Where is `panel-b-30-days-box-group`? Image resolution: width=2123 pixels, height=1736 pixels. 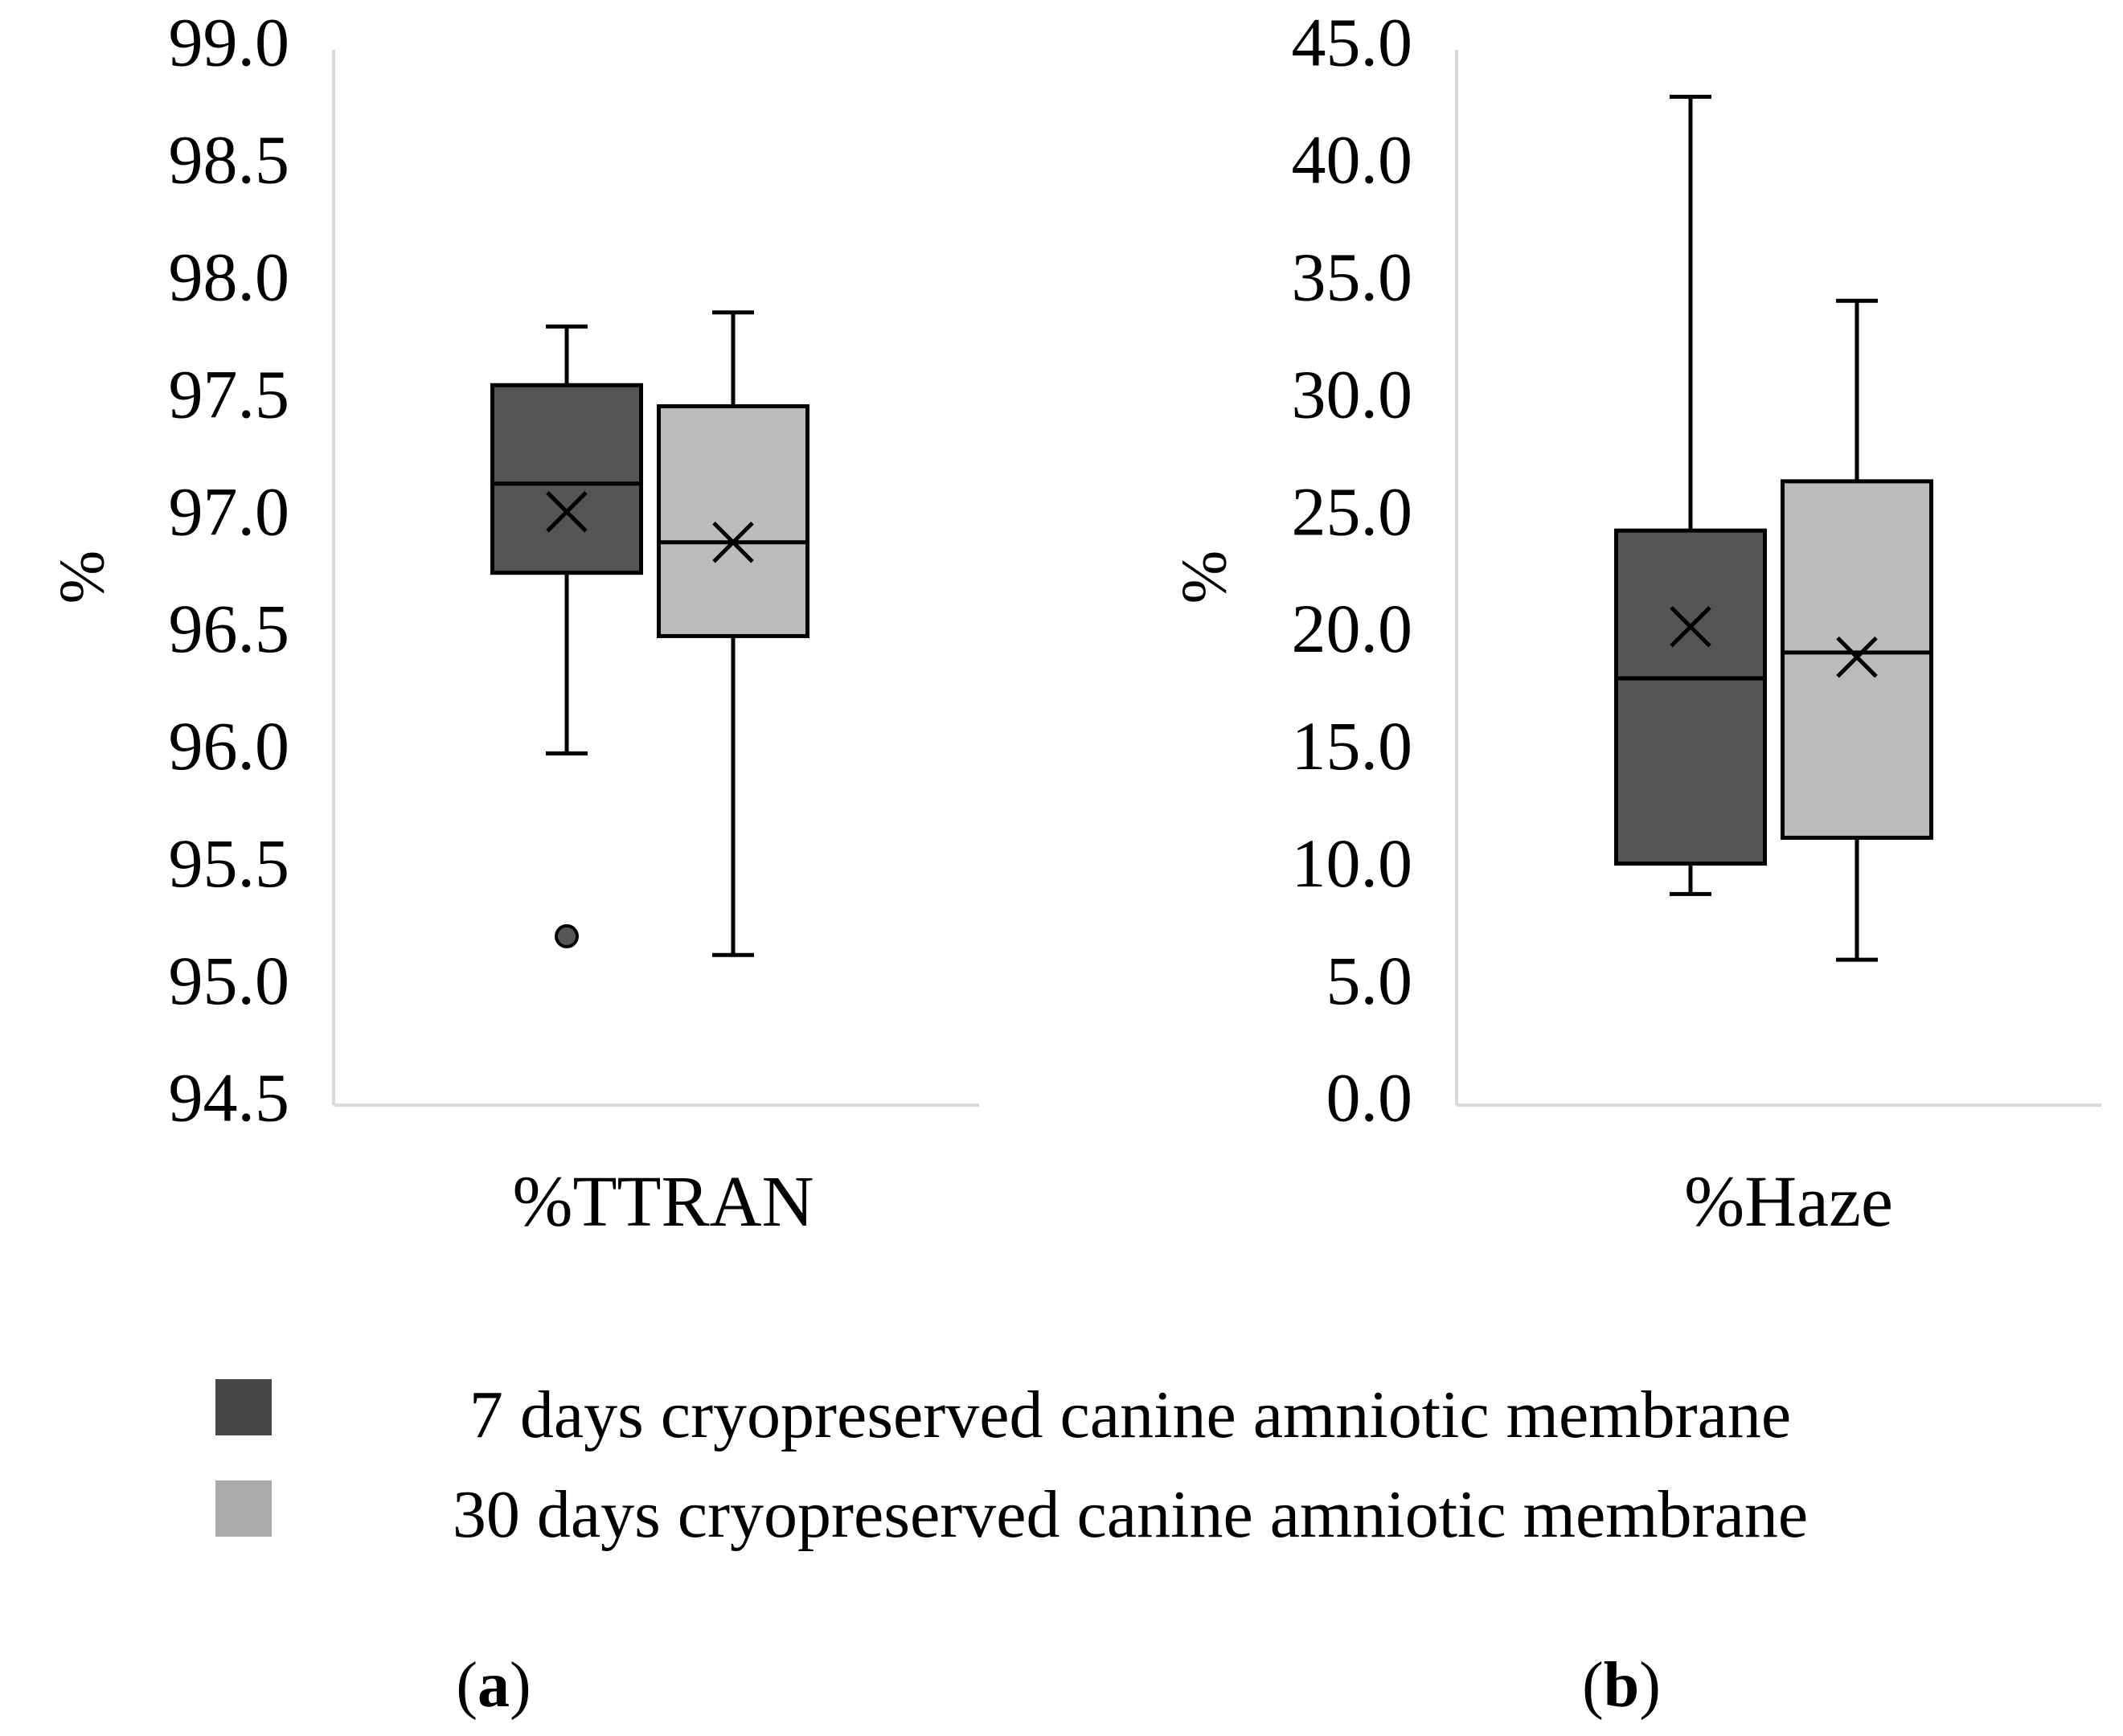 panel-b-30-days-box-group is located at coordinates (1857, 630).